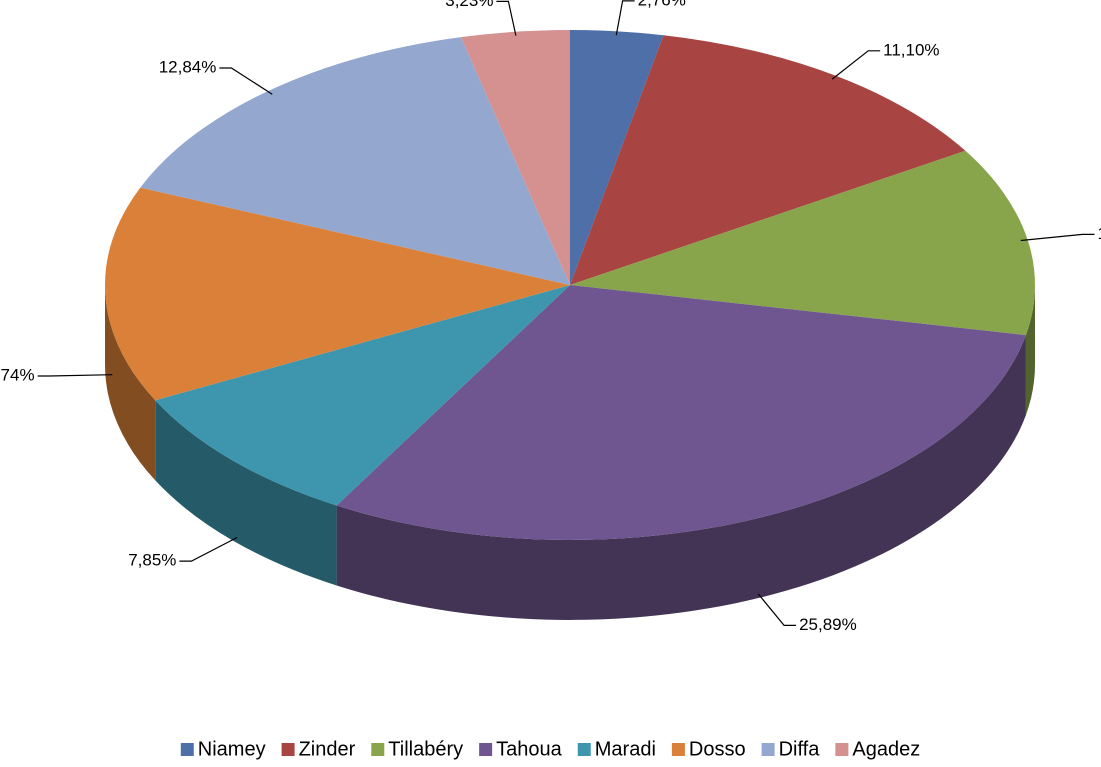 This screenshot has height=767, width=1101. Describe the element at coordinates (911, 49) in the screenshot. I see `data-label: 11,10%` at that location.